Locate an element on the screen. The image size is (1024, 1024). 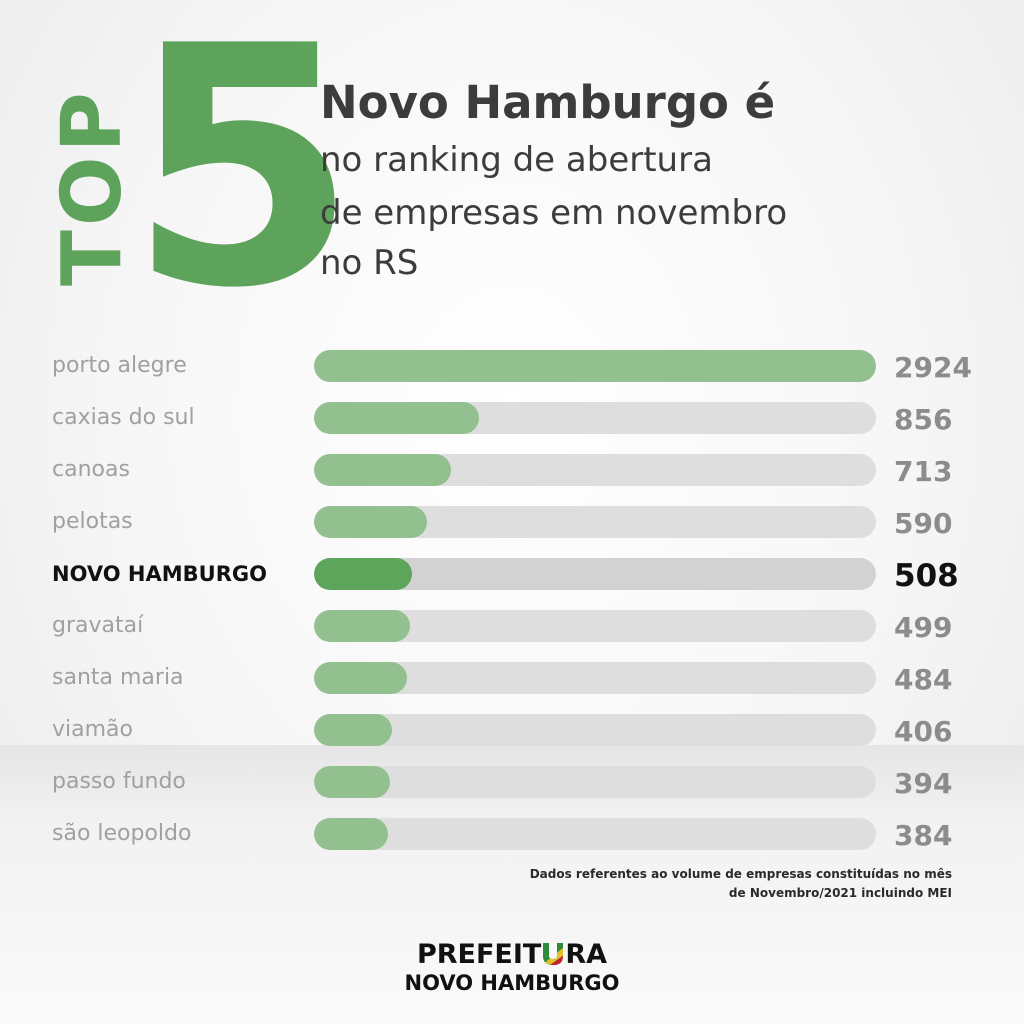
data-label: 590 is located at coordinates (923, 523).